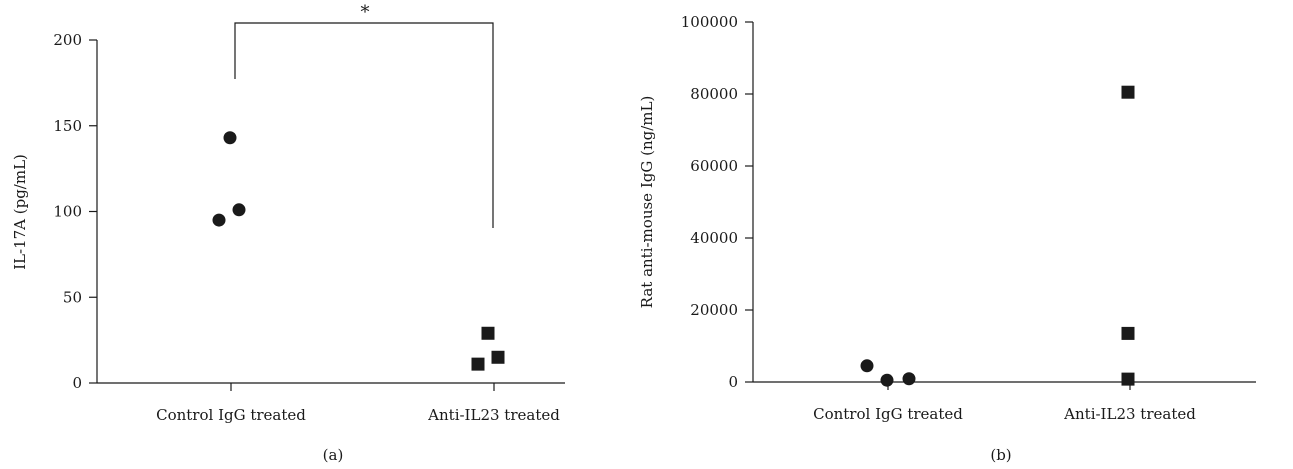 This screenshot has height=469, width=1293. I want to click on y-tick-label: 100000, so click(709, 22).